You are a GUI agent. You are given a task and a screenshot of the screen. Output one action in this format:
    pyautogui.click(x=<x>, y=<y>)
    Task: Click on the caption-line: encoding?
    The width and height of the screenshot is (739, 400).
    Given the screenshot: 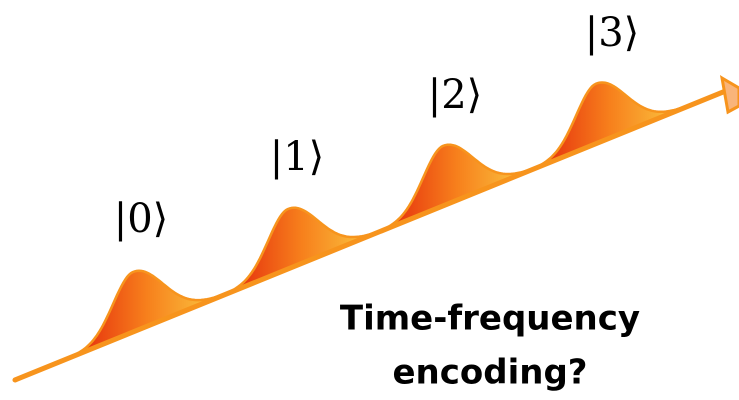 What is the action you would take?
    pyautogui.click(x=489, y=373)
    